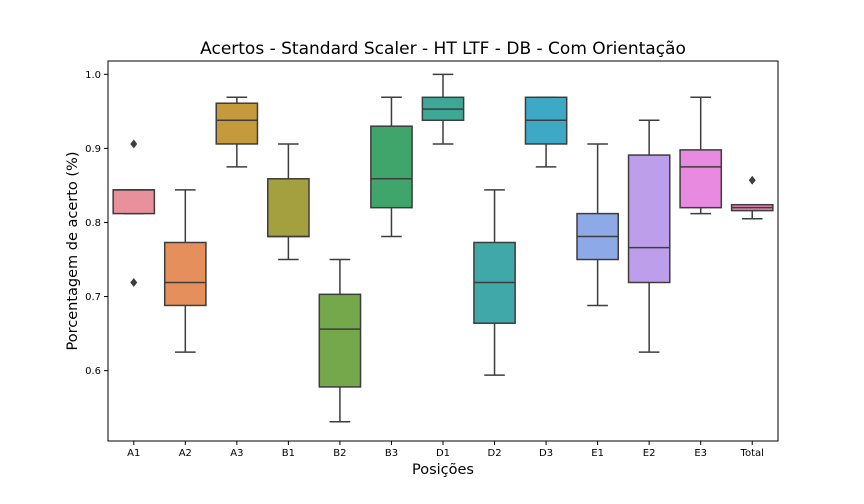 Image resolution: width=864 pixels, height=504 pixels. I want to click on x-tick-label: E1, so click(597, 453).